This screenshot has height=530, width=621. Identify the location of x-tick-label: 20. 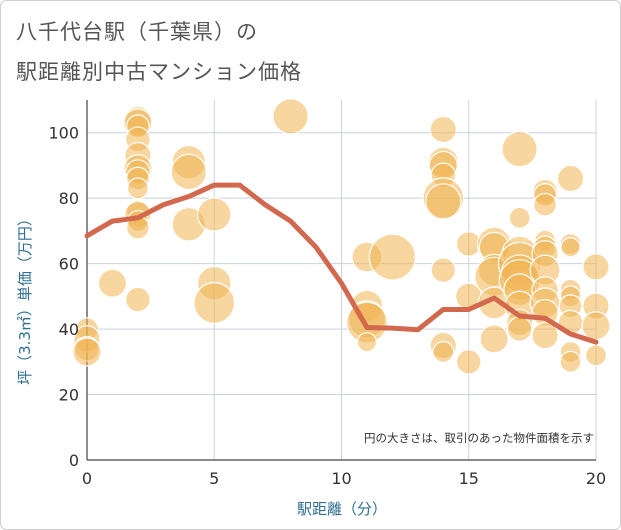
(596, 478).